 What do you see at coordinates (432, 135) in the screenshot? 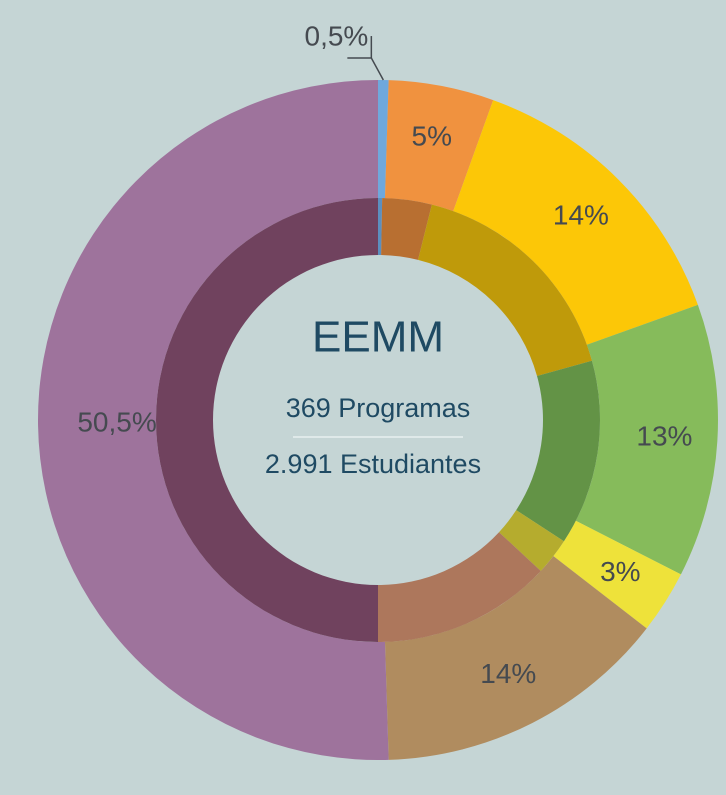
I see `data-label: 5%` at bounding box center [432, 135].